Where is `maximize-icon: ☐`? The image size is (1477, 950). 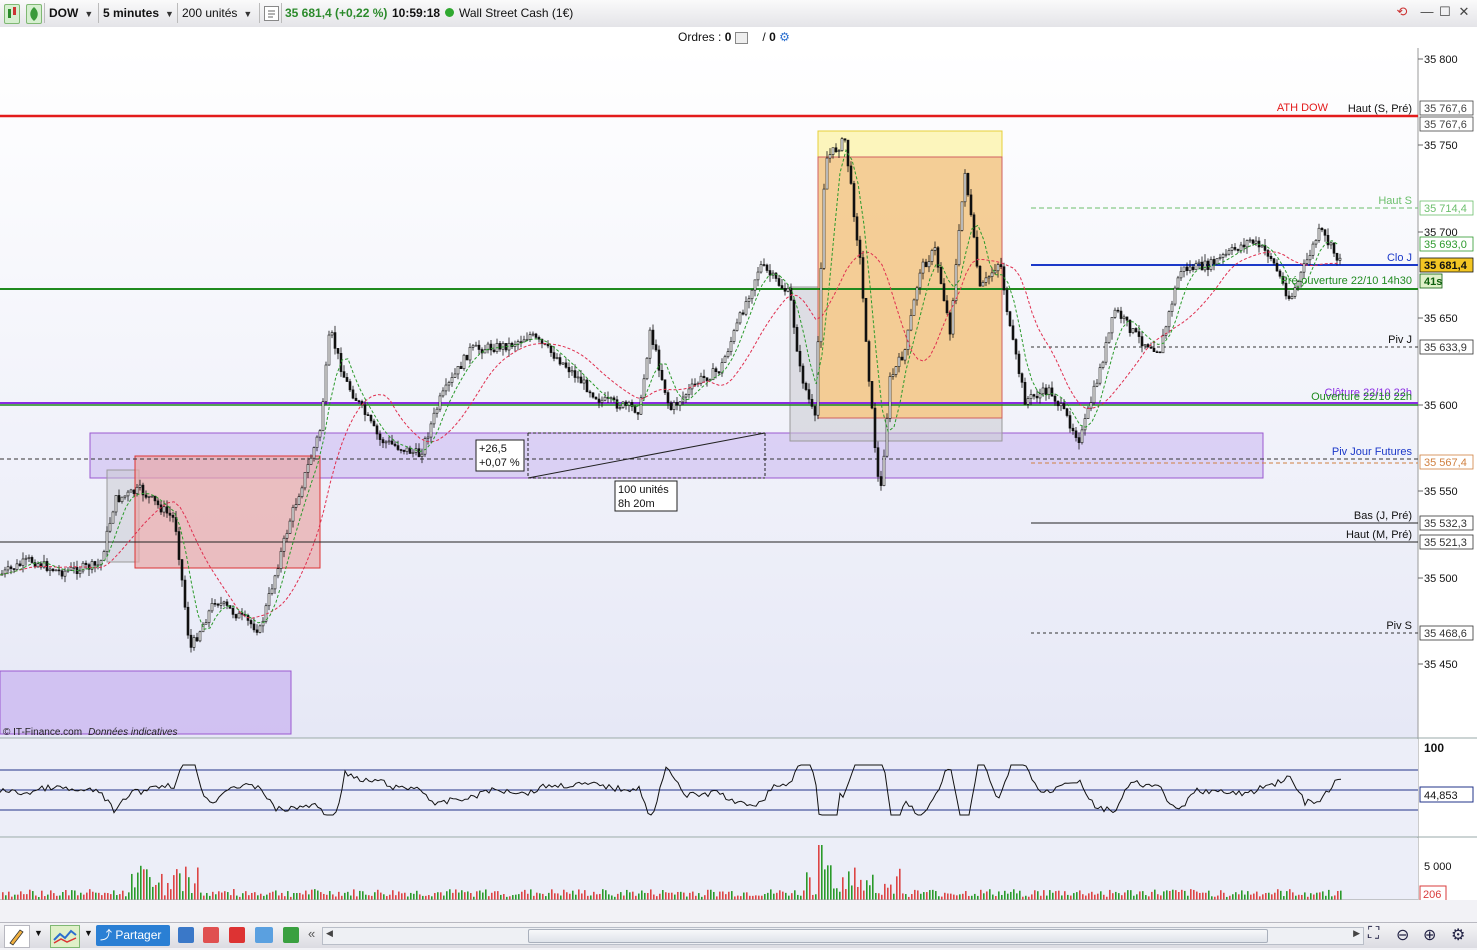
maximize-icon: ☐ is located at coordinates (1445, 11).